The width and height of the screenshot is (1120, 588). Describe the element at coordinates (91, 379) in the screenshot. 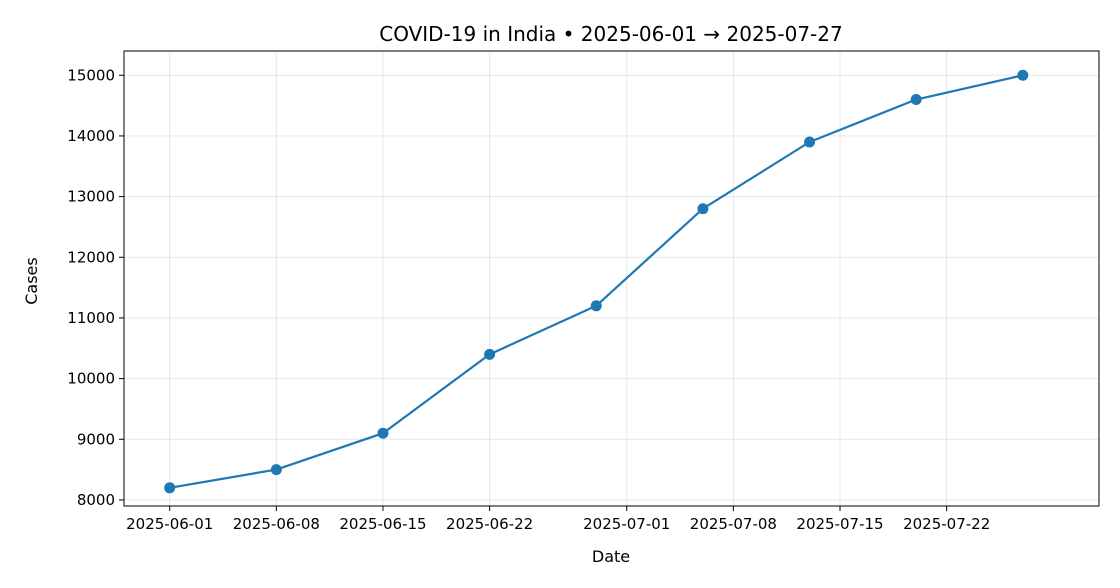

I see `y-tick-label: 10000` at that location.